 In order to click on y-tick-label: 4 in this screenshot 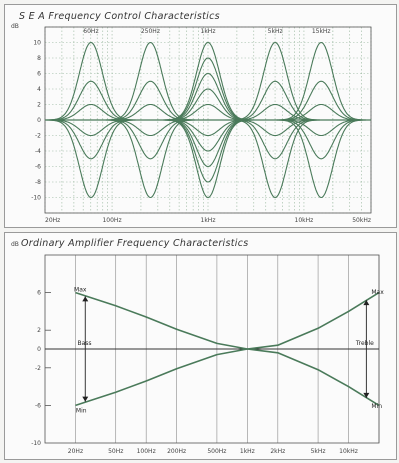, I will do `click(39, 89)`.